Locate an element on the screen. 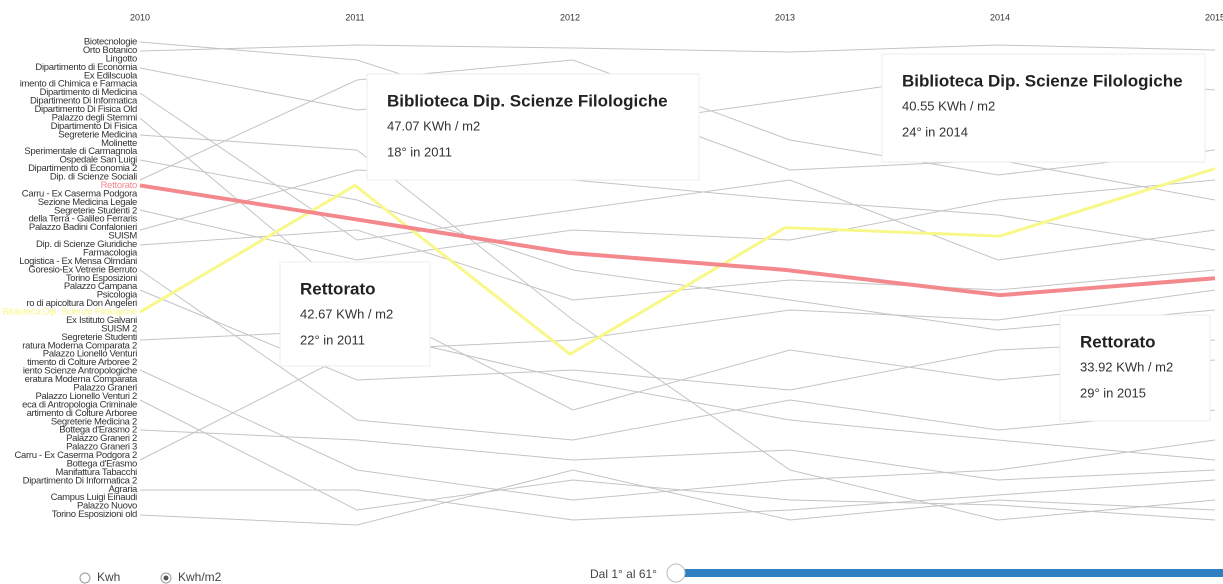  row-label: Palazzo degli Stemmi is located at coordinates (95, 117).